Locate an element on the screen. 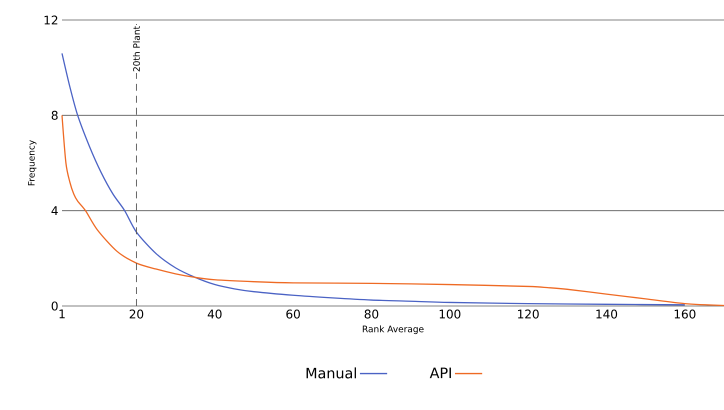 The height and width of the screenshot is (410, 724). ref-line-label: 20th Plant is located at coordinates (136, 49).